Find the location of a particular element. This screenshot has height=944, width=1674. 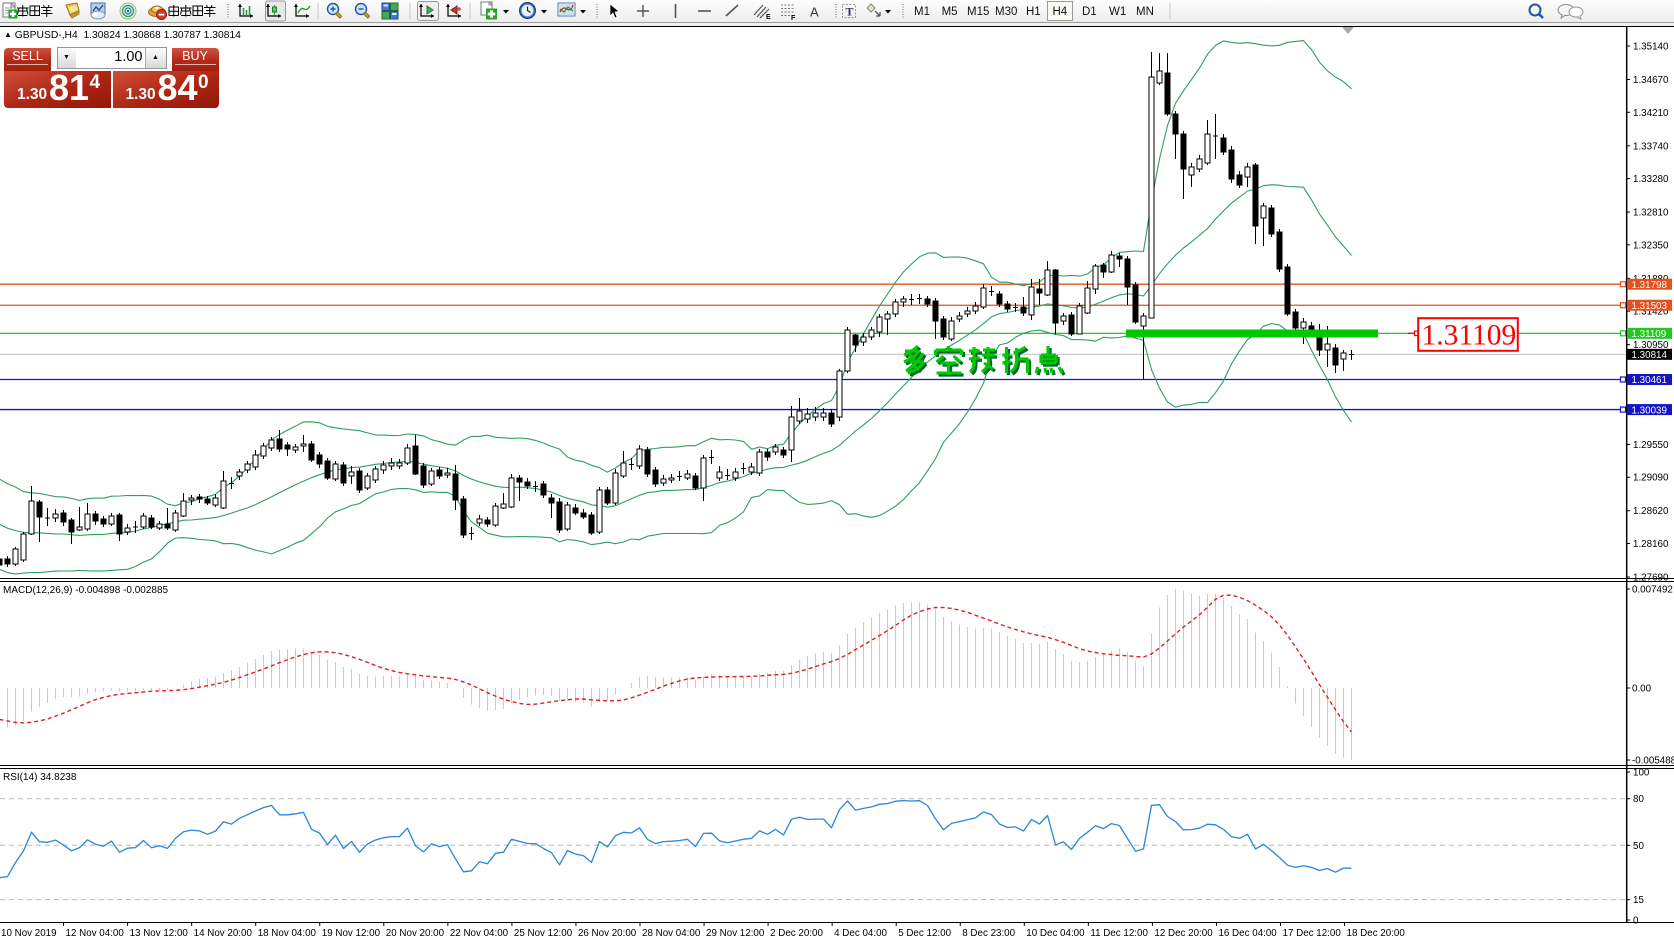

svg-text: 8 Dec 23:00 is located at coordinates (988, 933).